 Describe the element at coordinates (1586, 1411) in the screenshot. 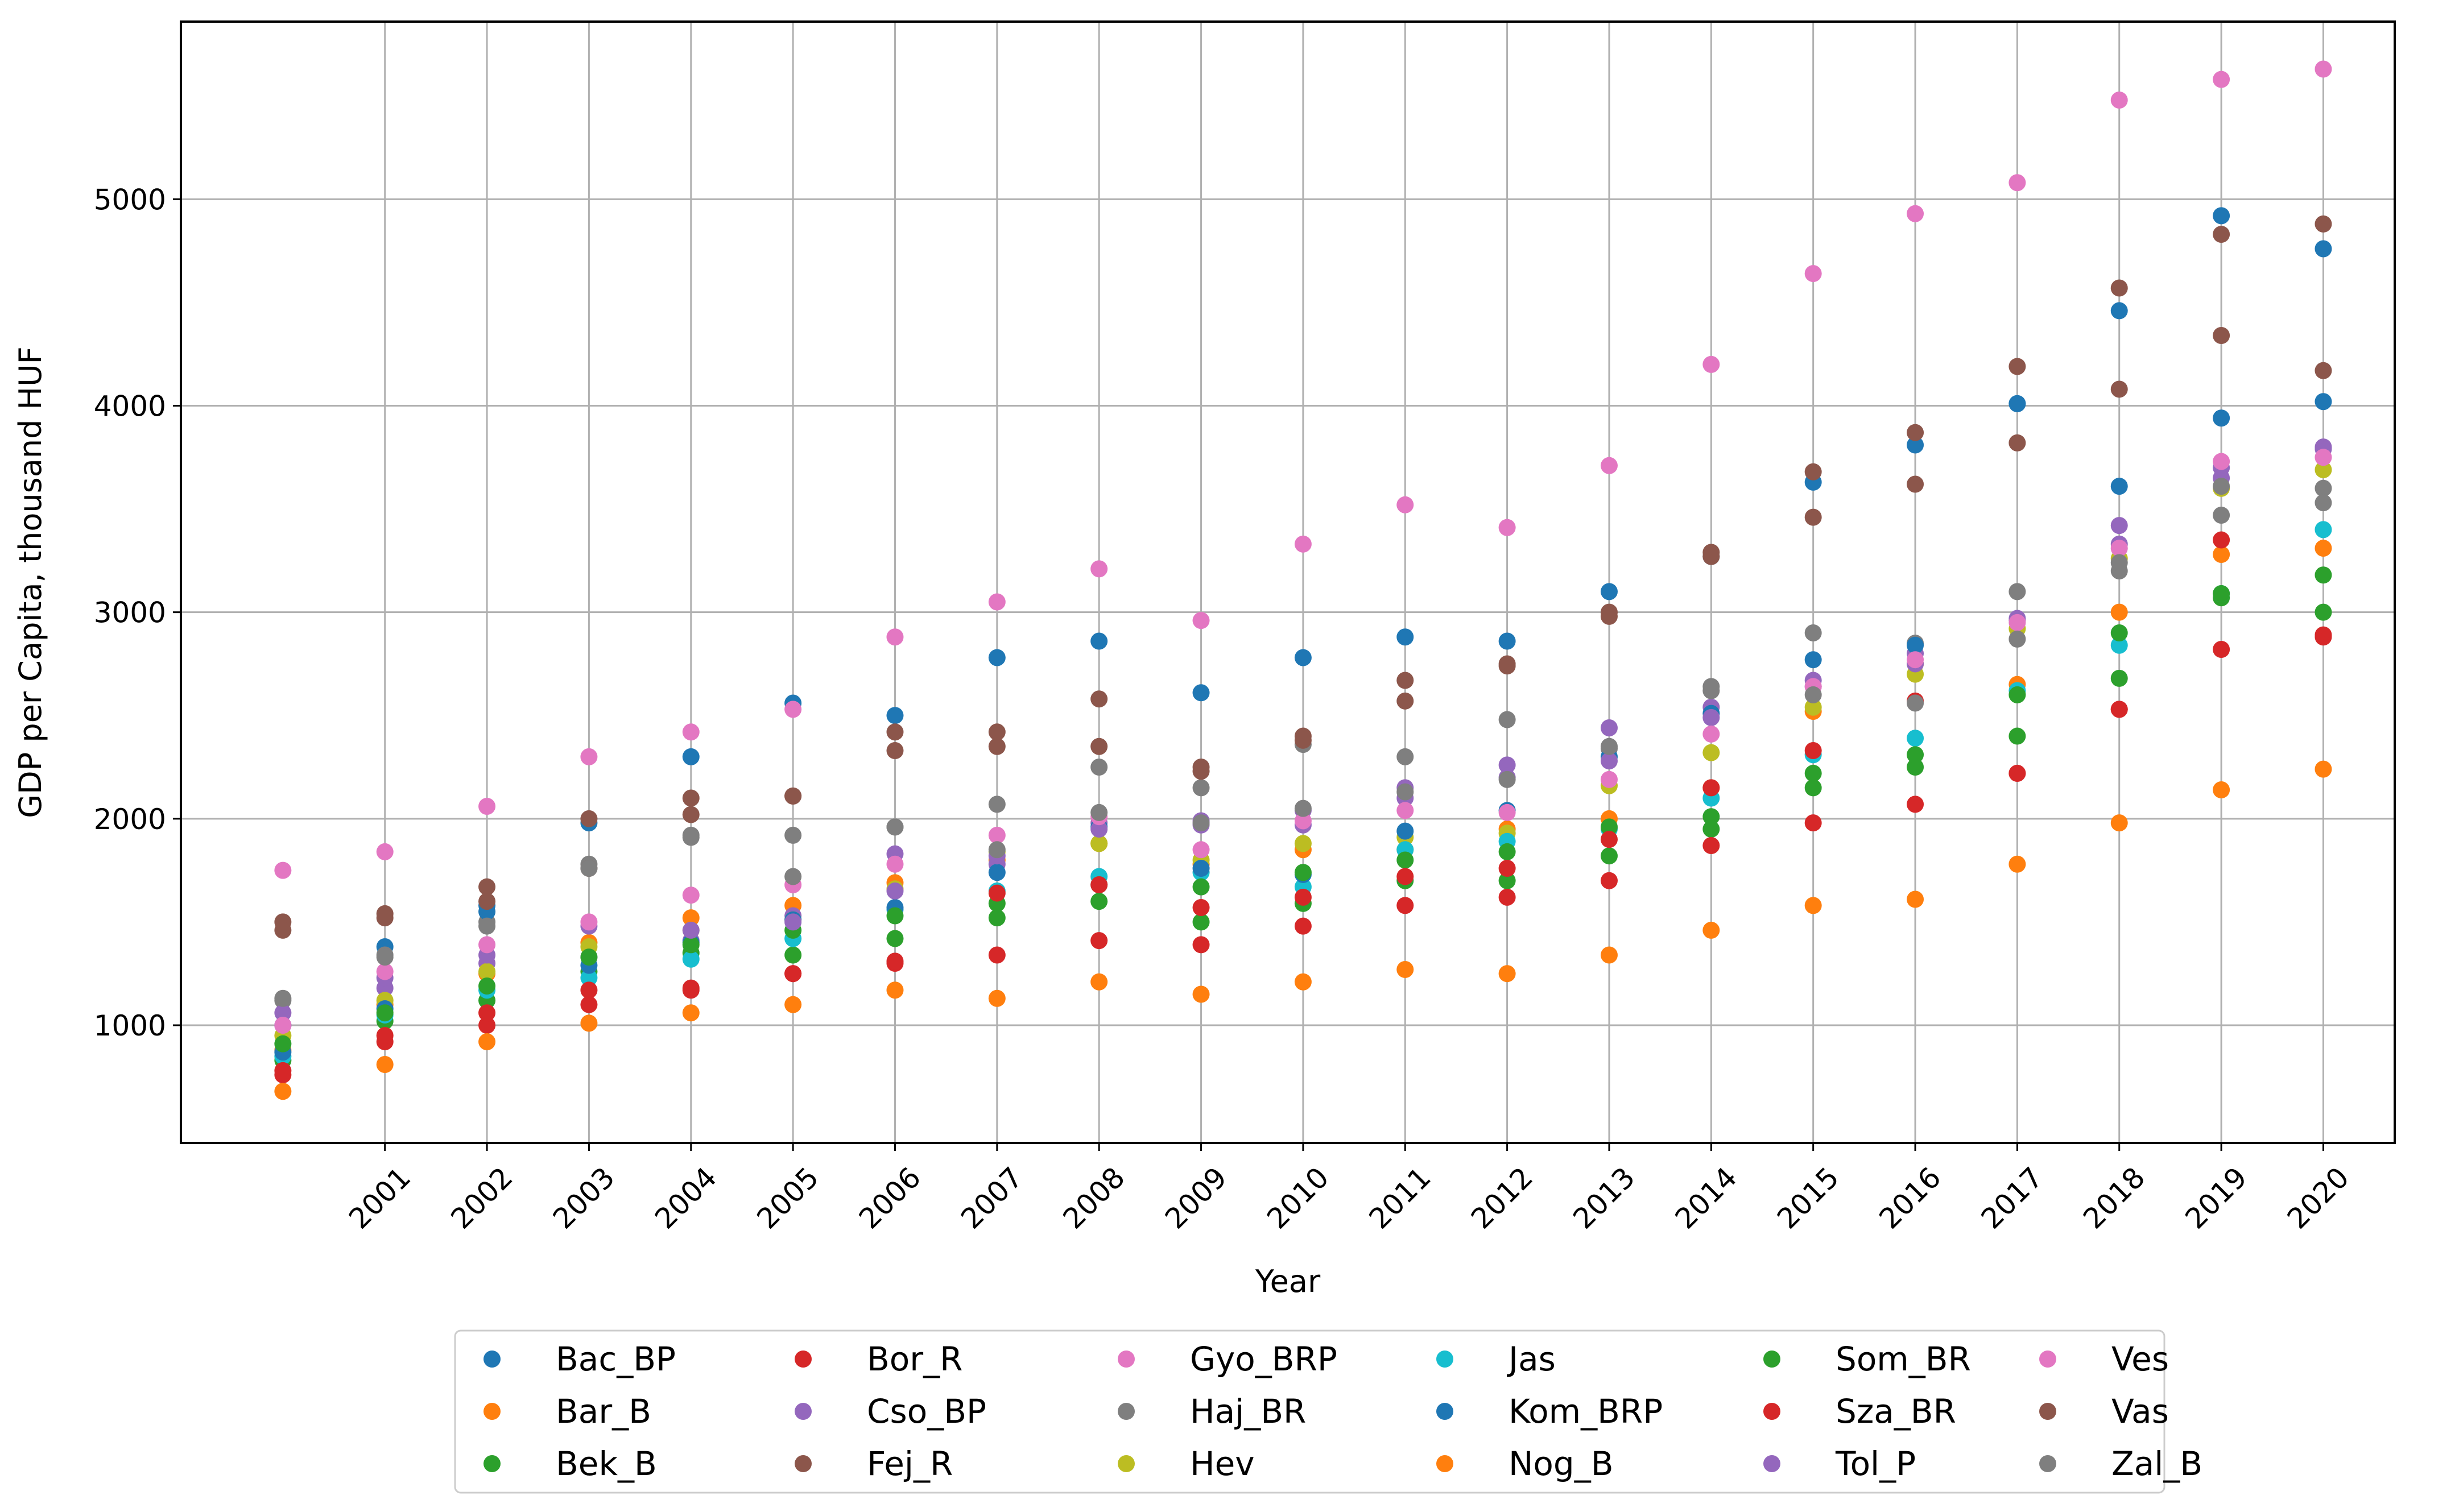

I see `legend-label: Kom_BRP` at that location.